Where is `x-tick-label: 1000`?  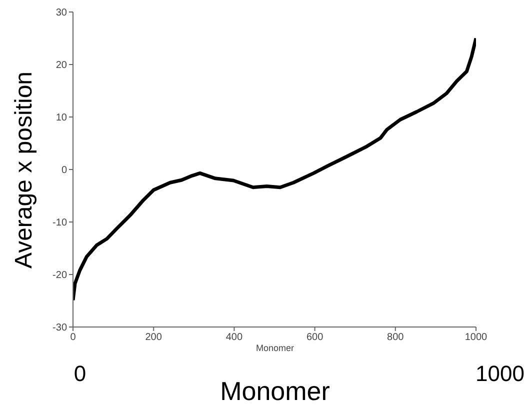 x-tick-label: 1000 is located at coordinates (476, 338).